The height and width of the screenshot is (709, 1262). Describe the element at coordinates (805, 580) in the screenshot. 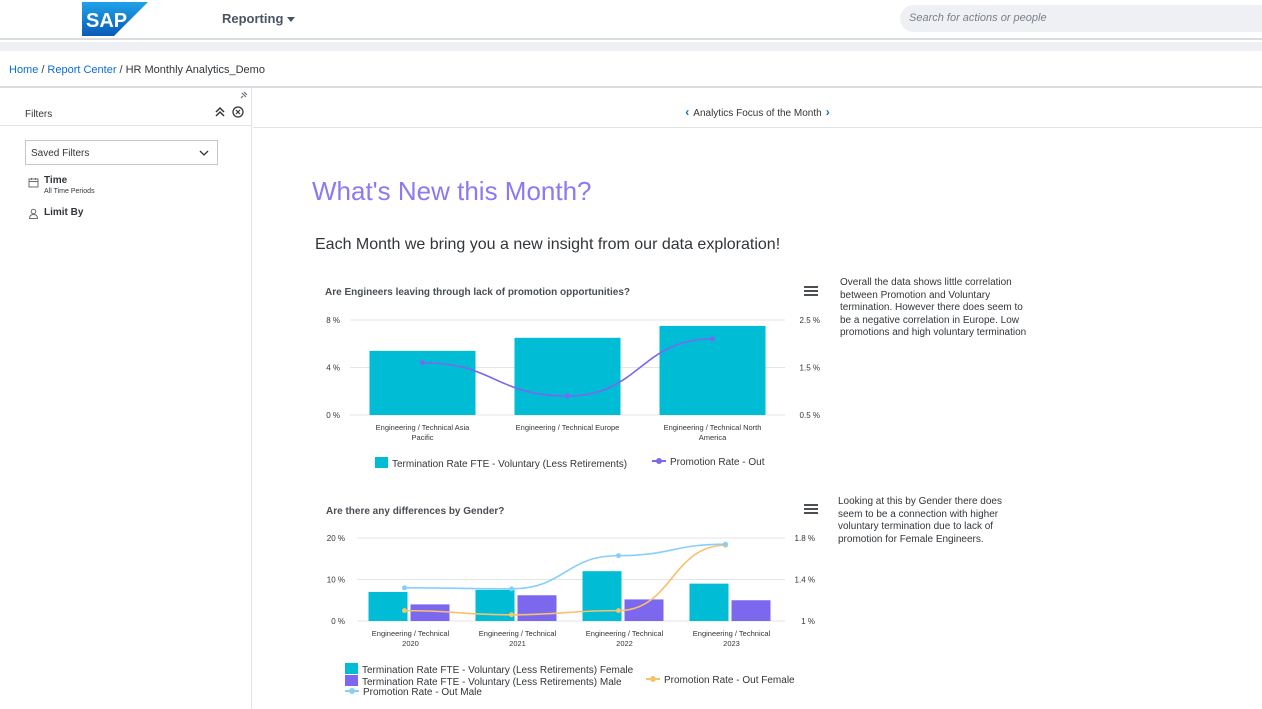

I see `y-right-tick-label: 1.4 %` at that location.